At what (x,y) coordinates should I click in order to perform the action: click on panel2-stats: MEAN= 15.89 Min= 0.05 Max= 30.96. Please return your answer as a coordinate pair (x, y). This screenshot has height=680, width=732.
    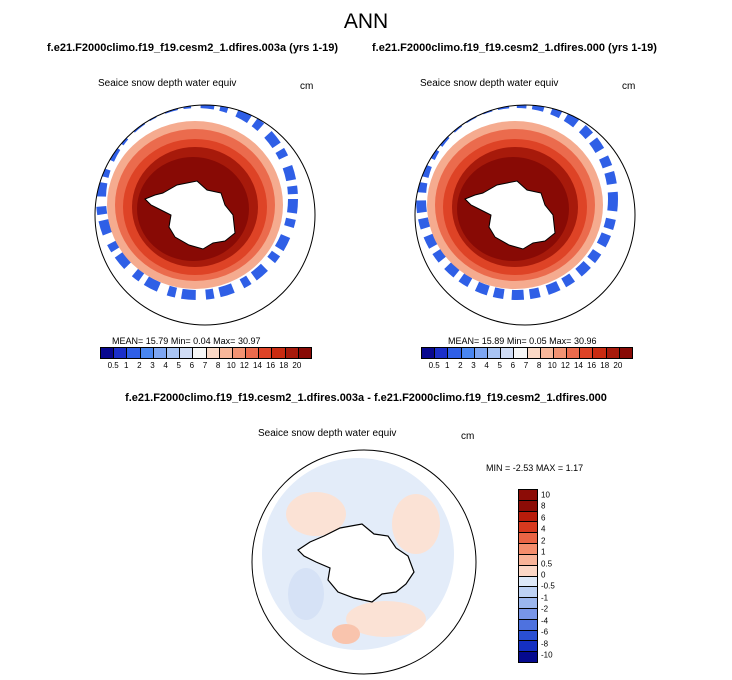
    Looking at the image, I should click on (522, 341).